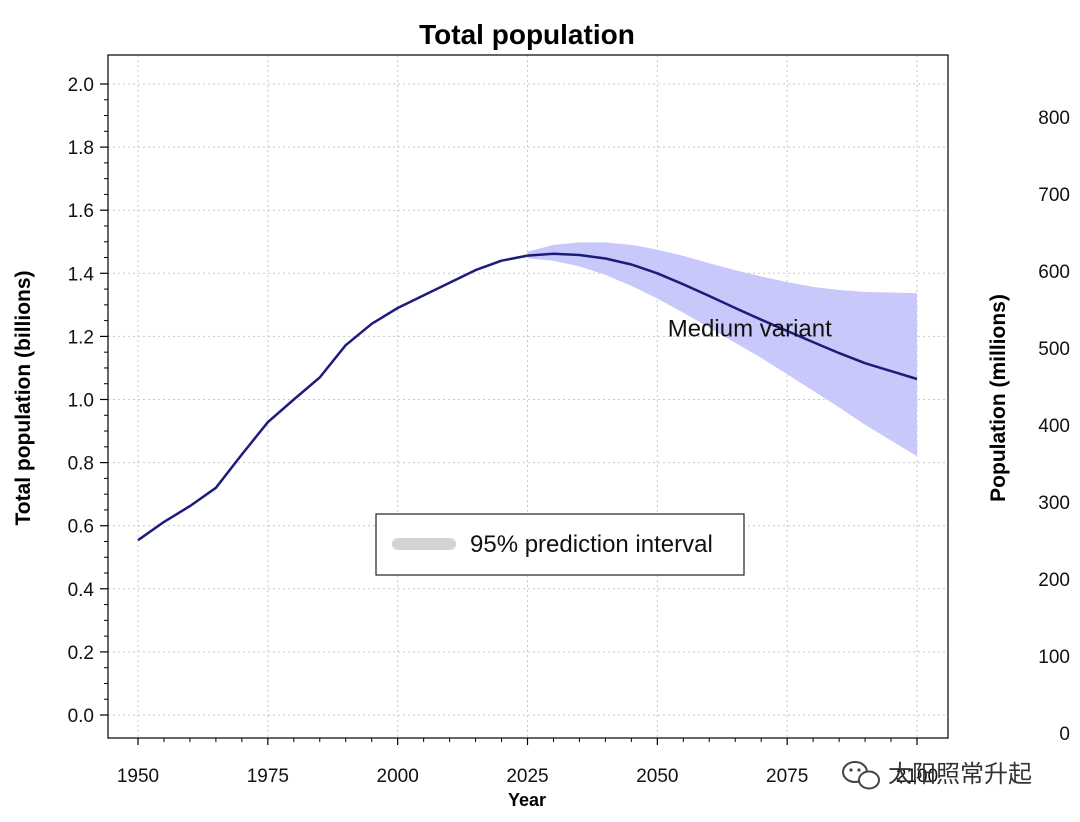 This screenshot has width=1080, height=822. Describe the element at coordinates (527, 34) in the screenshot. I see `chart-title: Total population` at that location.